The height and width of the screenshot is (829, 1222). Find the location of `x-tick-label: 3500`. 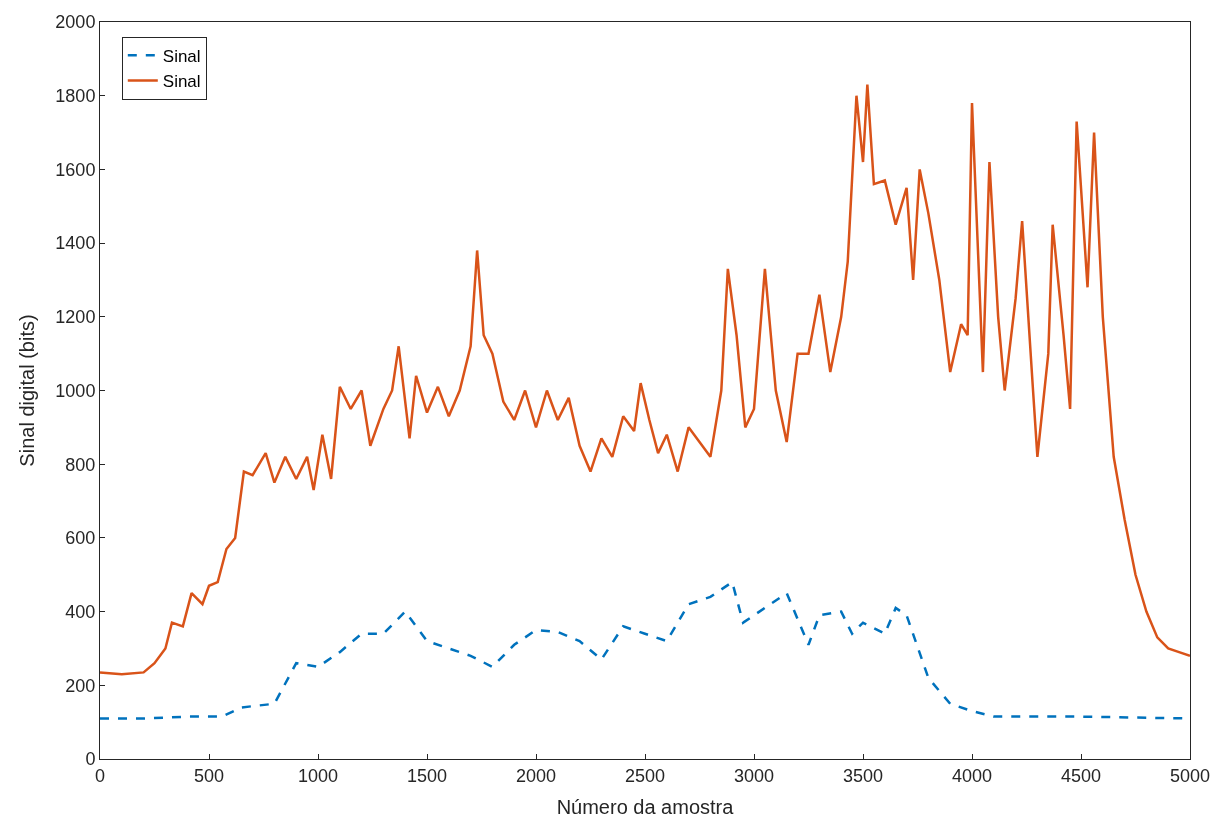

x-tick-label: 3500 is located at coordinates (863, 775).